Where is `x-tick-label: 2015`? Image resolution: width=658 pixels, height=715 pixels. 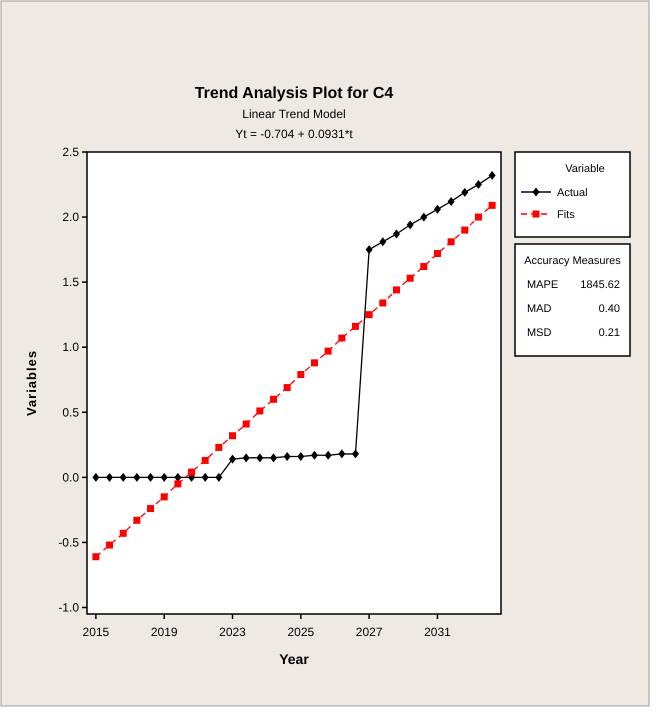 x-tick-label: 2015 is located at coordinates (96, 632).